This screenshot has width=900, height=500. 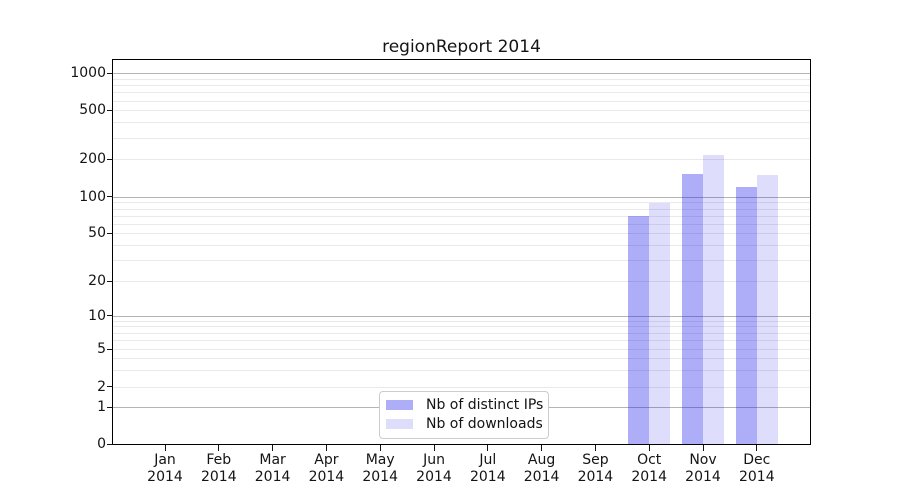 I want to click on legend-item-downloads: Nb of downloads, so click(x=467, y=425).